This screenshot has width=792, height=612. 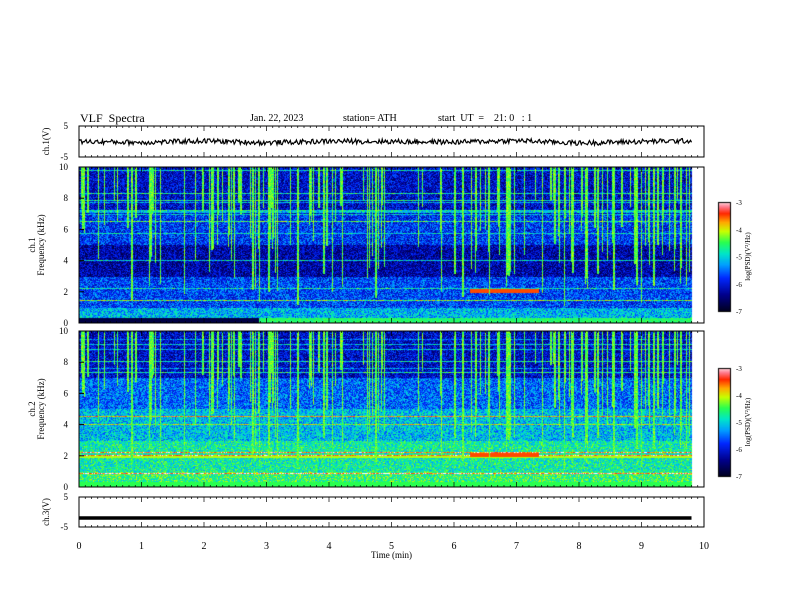 What do you see at coordinates (32, 244) in the screenshot?
I see `y-axis-label-1-0: ch.1` at bounding box center [32, 244].